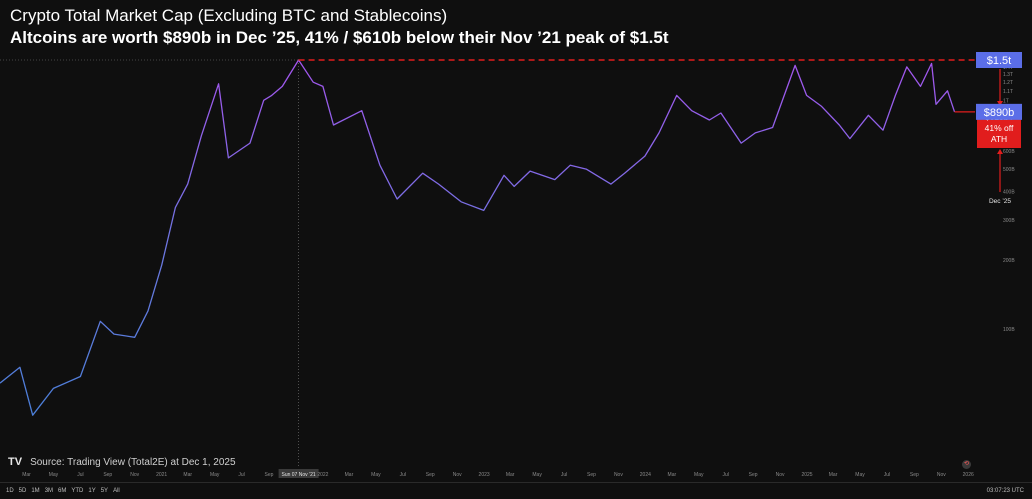 Image resolution: width=1032 pixels, height=499 pixels. What do you see at coordinates (966, 464) in the screenshot?
I see `reset-chart-button: ⟲` at bounding box center [966, 464].